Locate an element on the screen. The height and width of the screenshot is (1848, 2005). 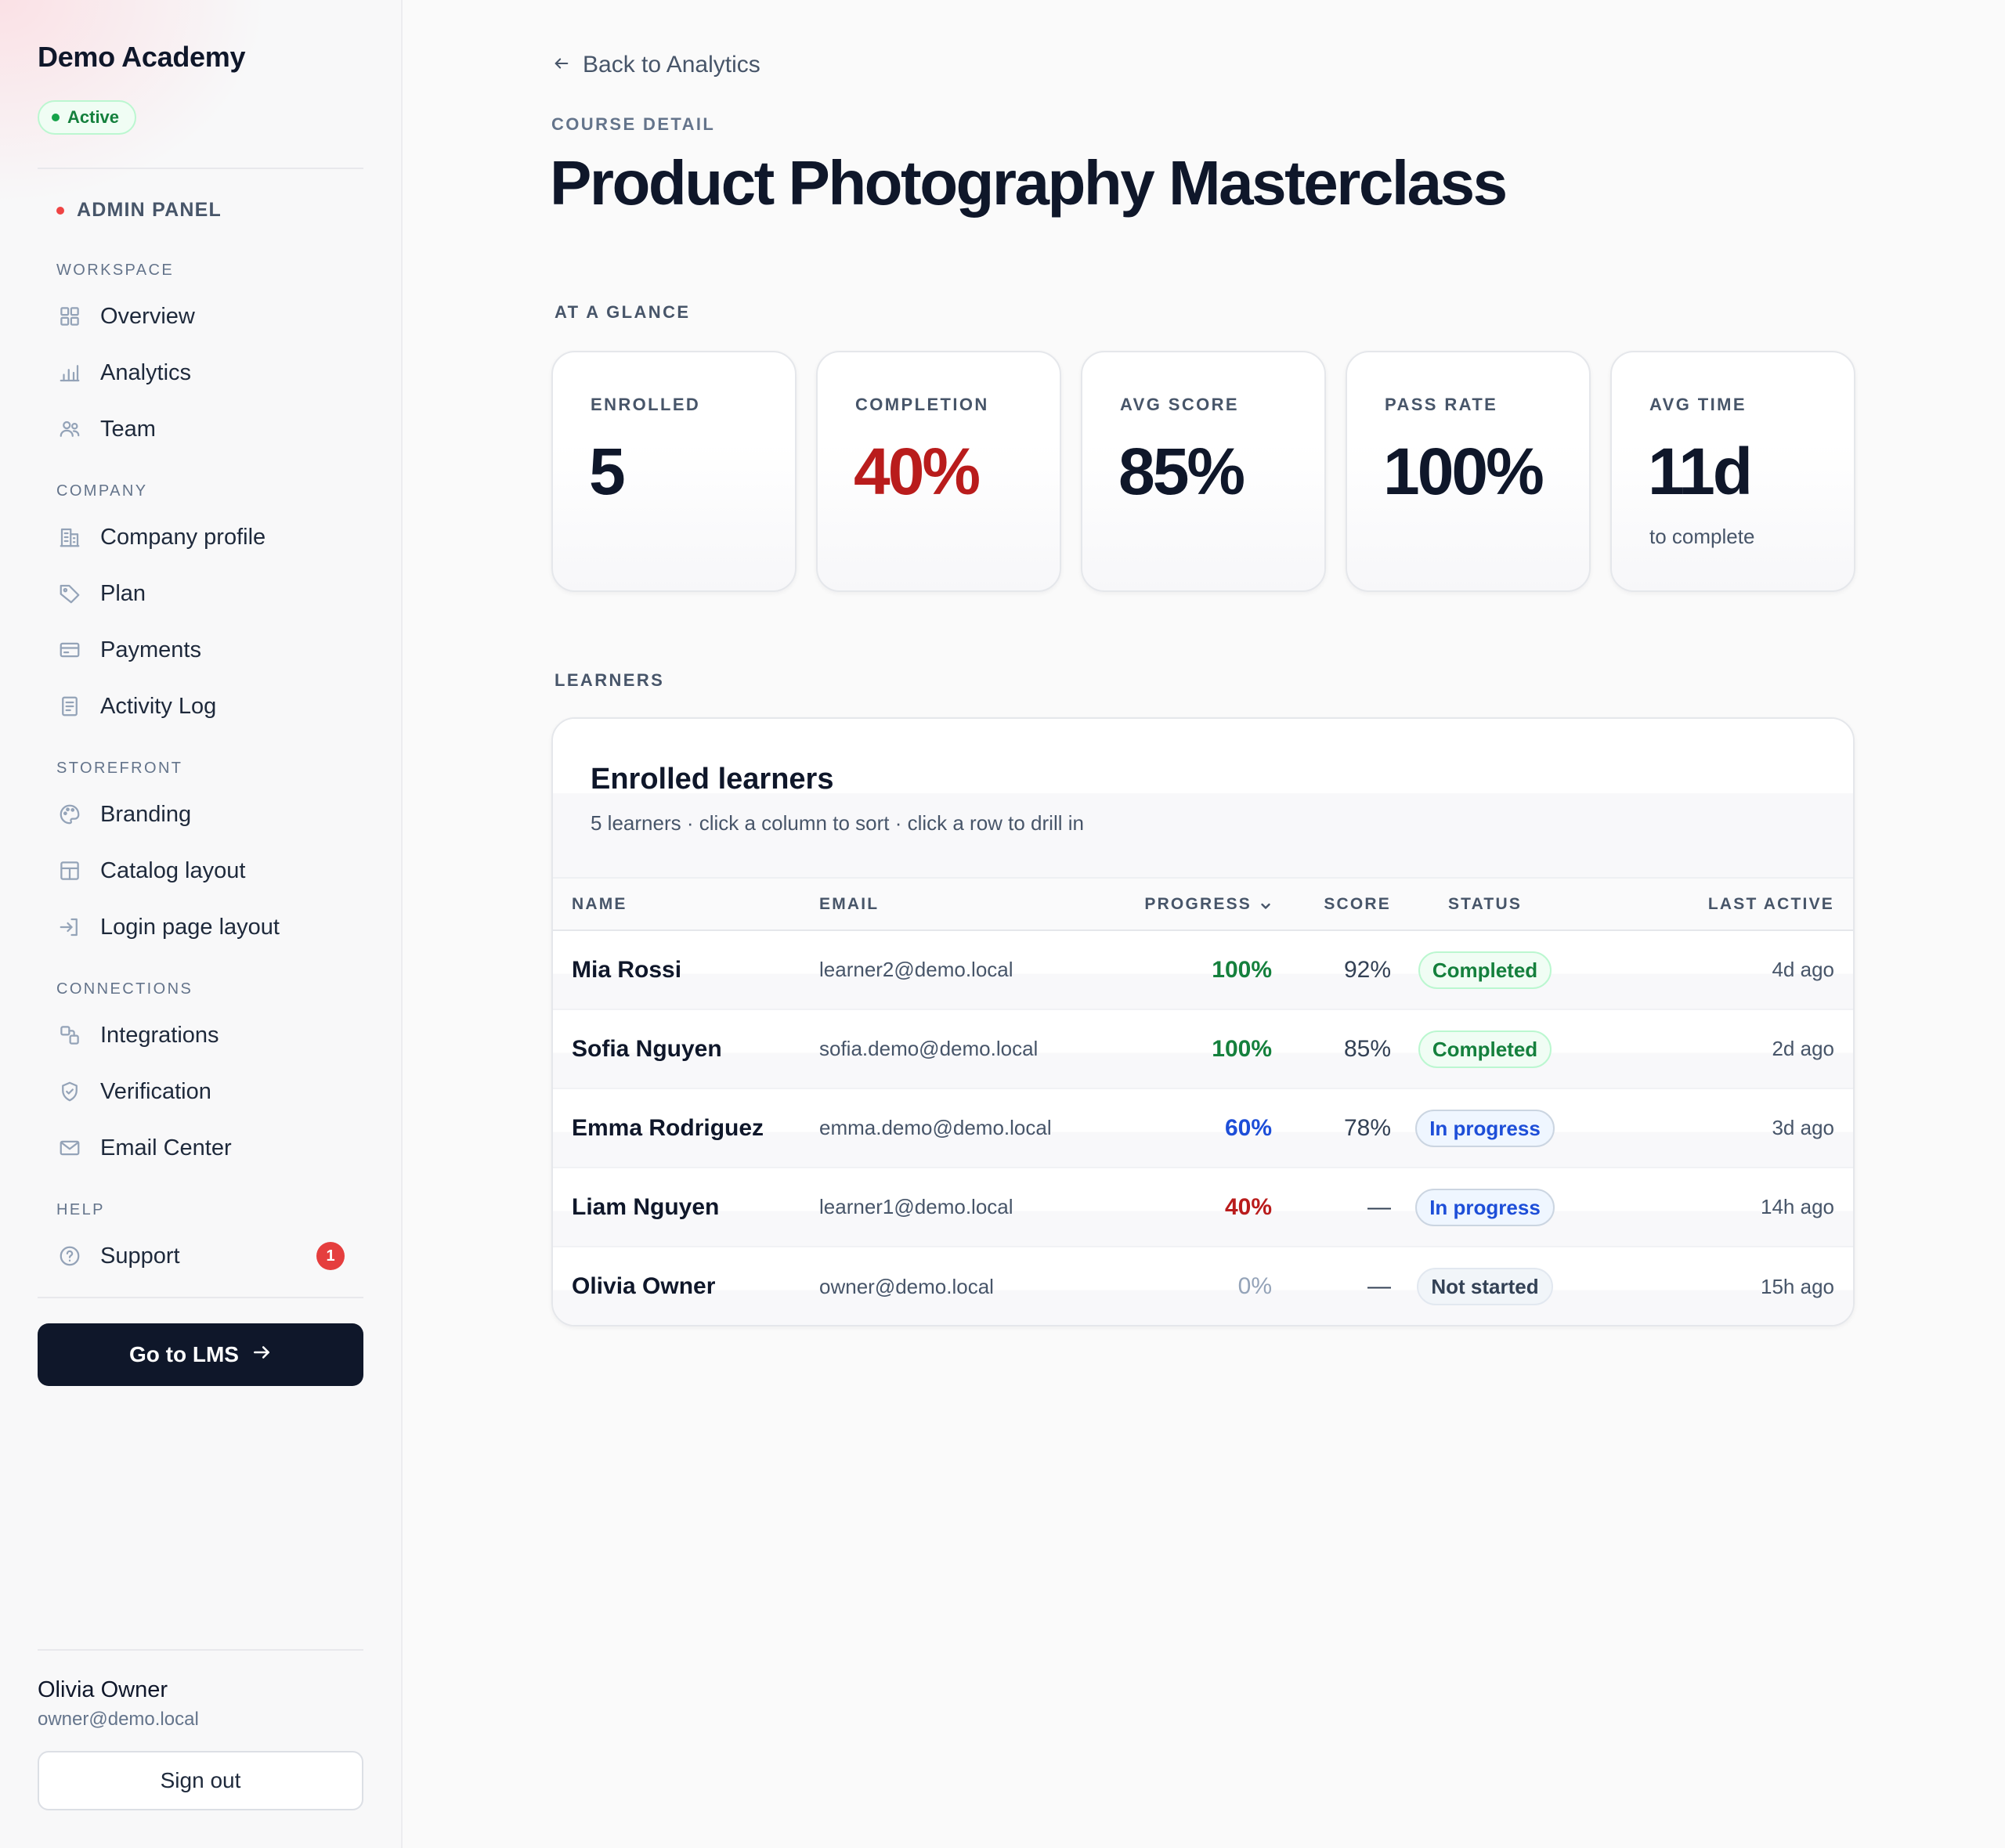
learner-name: Sofia Nguyen is located at coordinates (686, 1049).